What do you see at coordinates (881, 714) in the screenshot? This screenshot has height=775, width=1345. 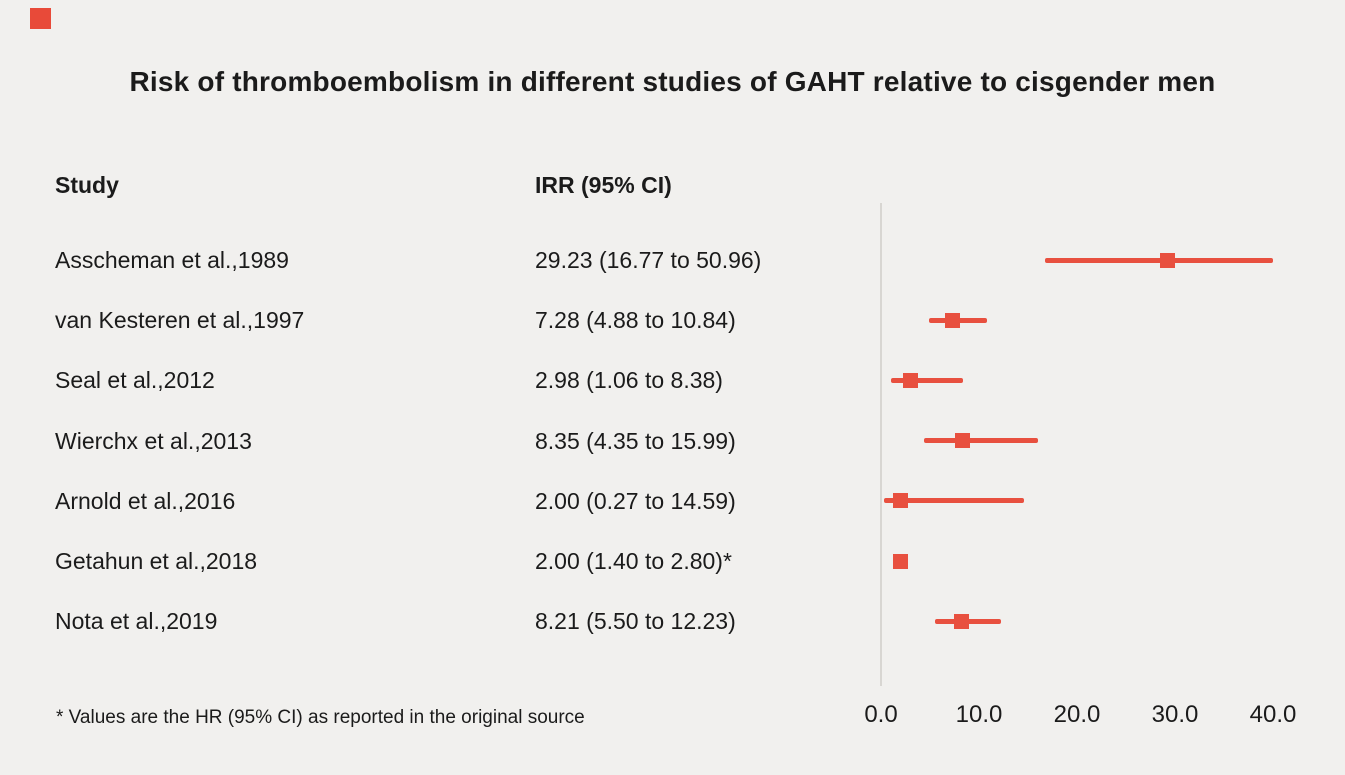 I see `x-tick-label: 0.0` at bounding box center [881, 714].